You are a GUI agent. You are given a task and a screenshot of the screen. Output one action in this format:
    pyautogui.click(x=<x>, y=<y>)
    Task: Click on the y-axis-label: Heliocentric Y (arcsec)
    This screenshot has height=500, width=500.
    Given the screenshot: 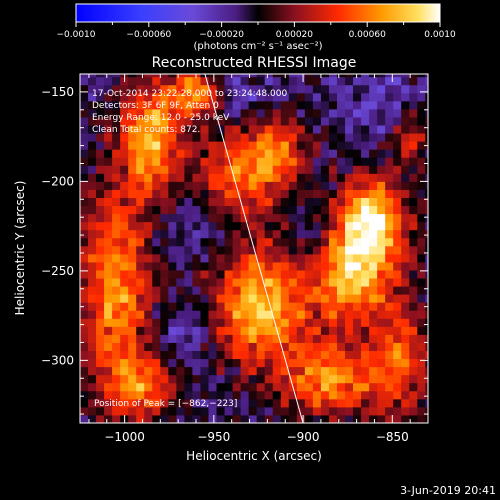 What is the action you would take?
    pyautogui.click(x=20, y=248)
    